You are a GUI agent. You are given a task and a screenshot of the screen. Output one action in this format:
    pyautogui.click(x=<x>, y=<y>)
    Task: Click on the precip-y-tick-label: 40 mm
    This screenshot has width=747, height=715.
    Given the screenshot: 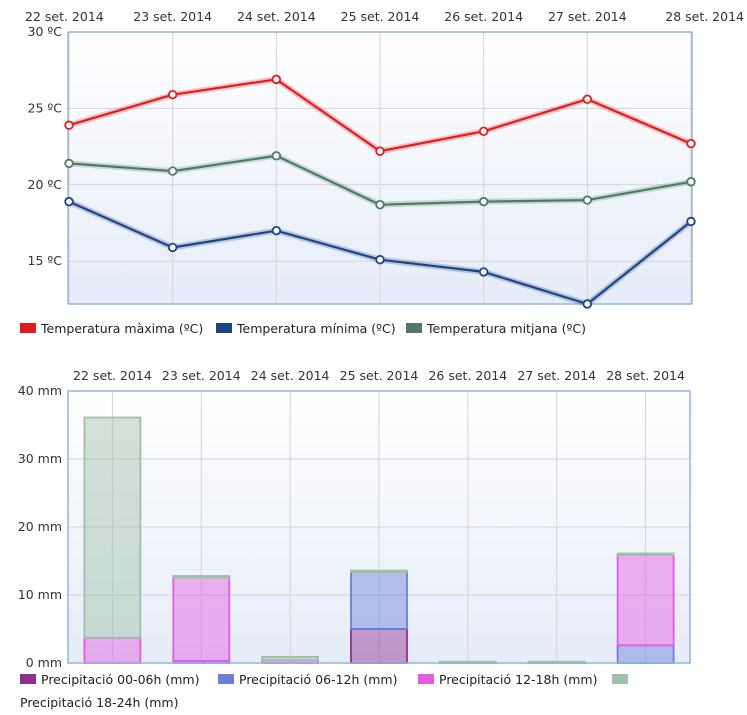 What is the action you would take?
    pyautogui.click(x=40, y=390)
    